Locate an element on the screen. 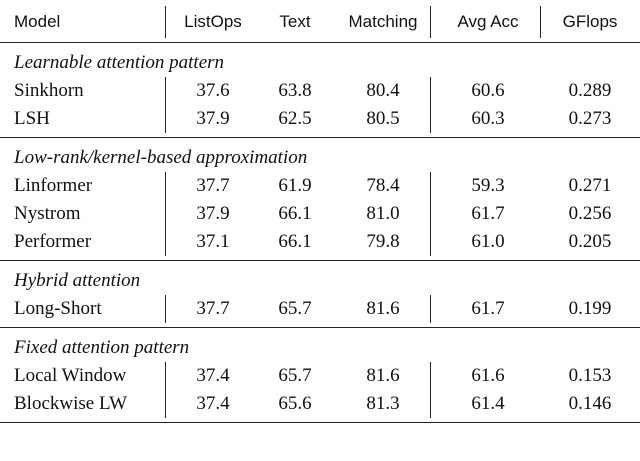  cell: 80.4 is located at coordinates (383, 90).